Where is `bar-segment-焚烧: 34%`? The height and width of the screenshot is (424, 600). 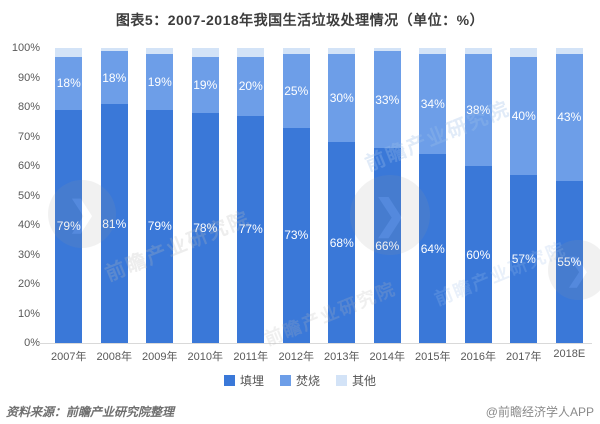
bar-segment-焚烧: 34% is located at coordinates (433, 104).